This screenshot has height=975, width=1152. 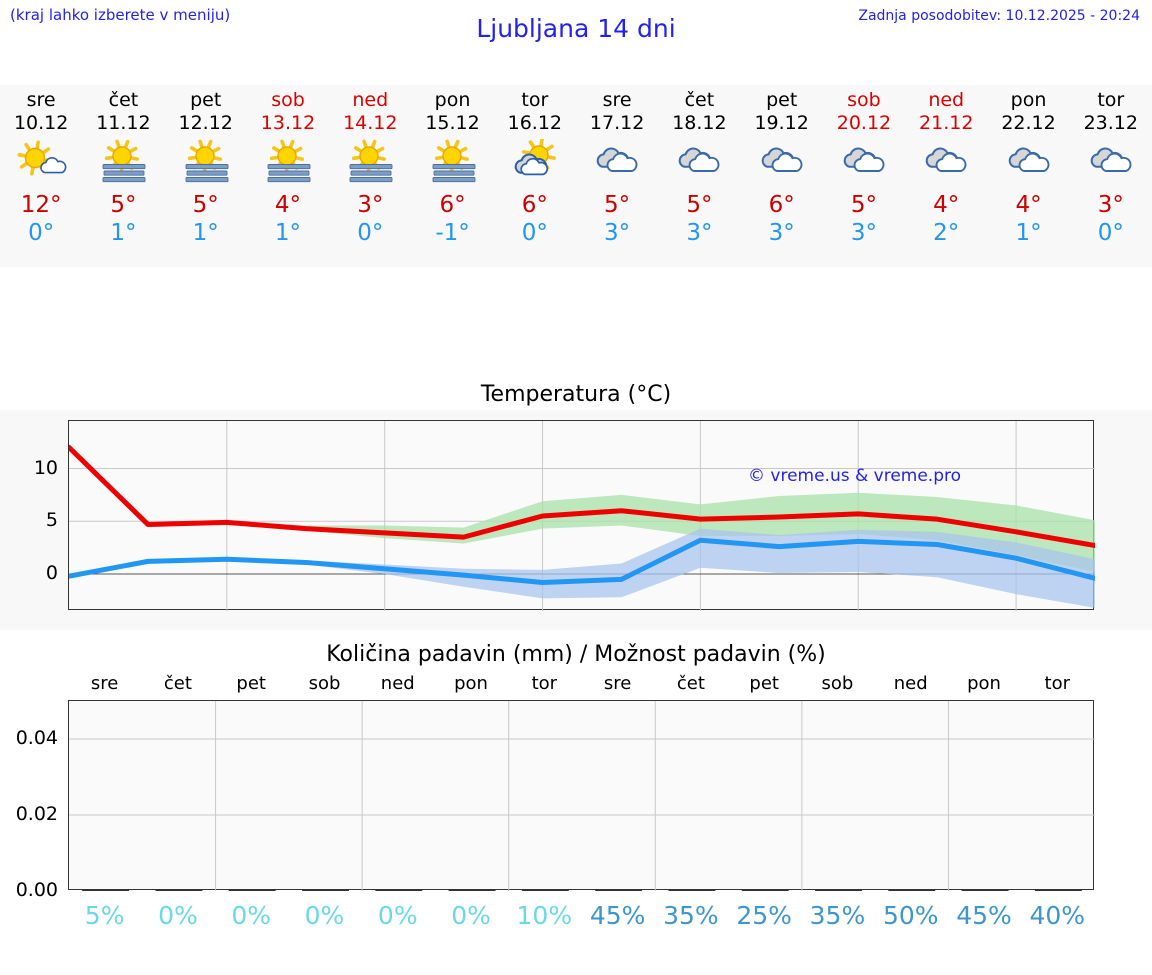 I want to click on day-column-7: sre 17.12 5° 3°, so click(x=617, y=176).